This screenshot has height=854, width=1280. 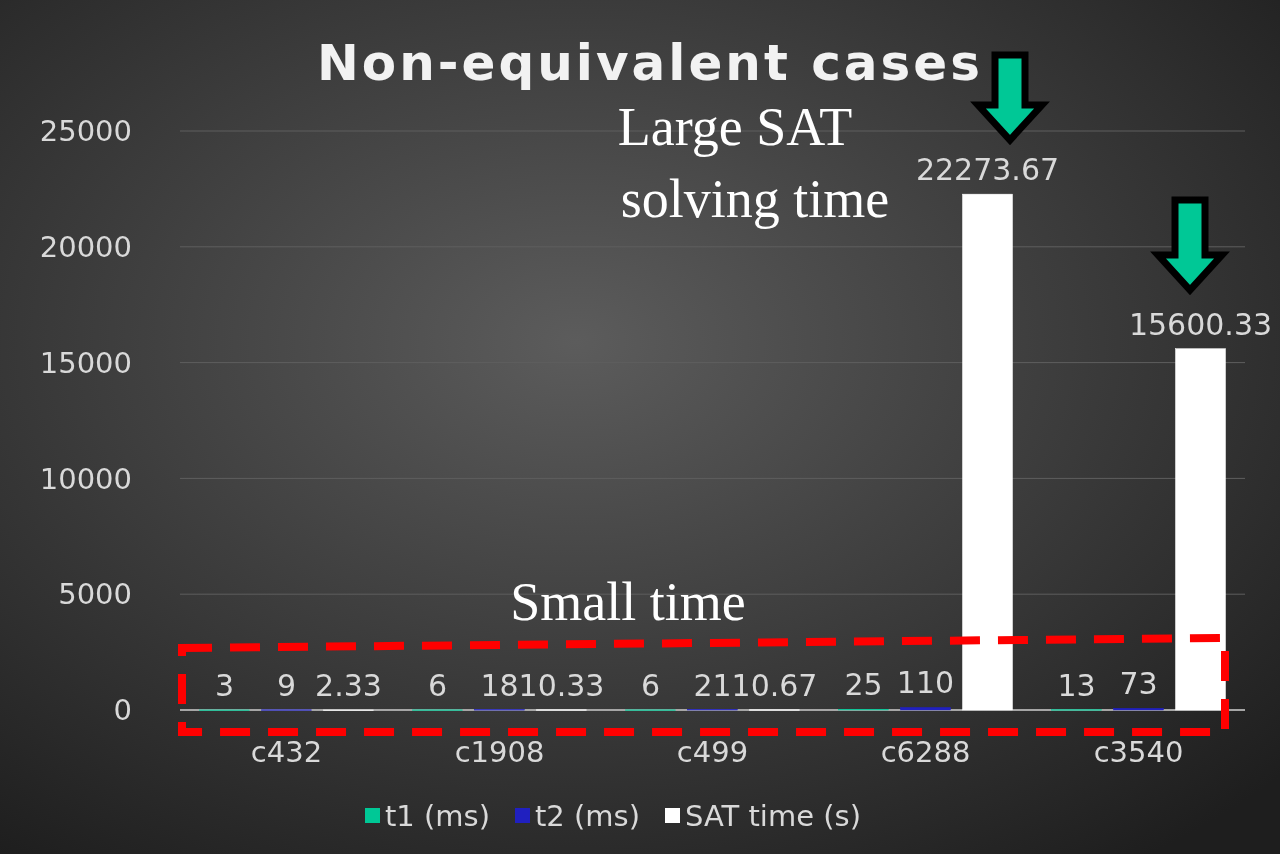 I want to click on y-tick-label: 5000, so click(x=95, y=594).